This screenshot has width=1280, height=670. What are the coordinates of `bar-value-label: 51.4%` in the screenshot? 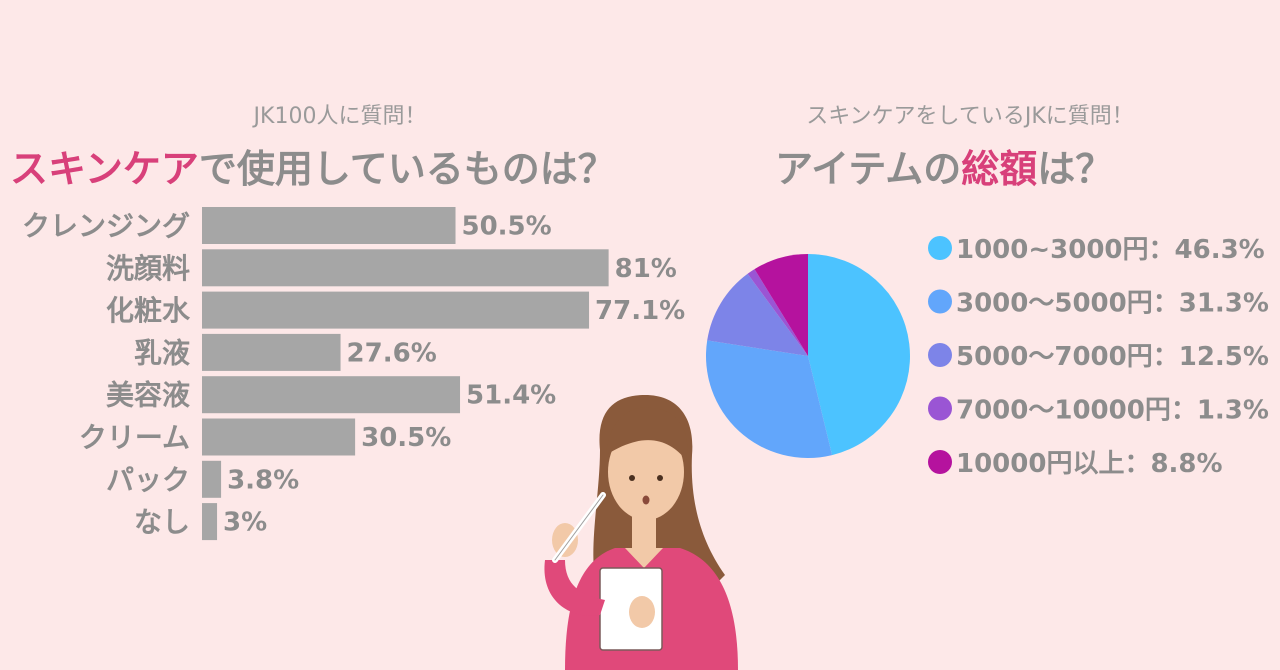 It's located at (511, 396).